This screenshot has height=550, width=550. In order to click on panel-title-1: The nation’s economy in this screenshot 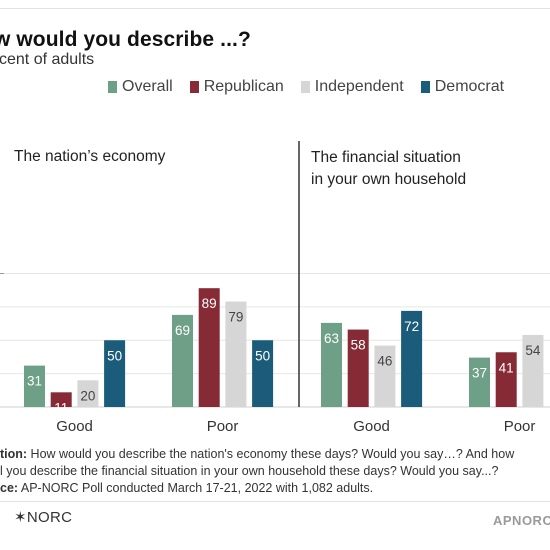, I will do `click(90, 156)`.